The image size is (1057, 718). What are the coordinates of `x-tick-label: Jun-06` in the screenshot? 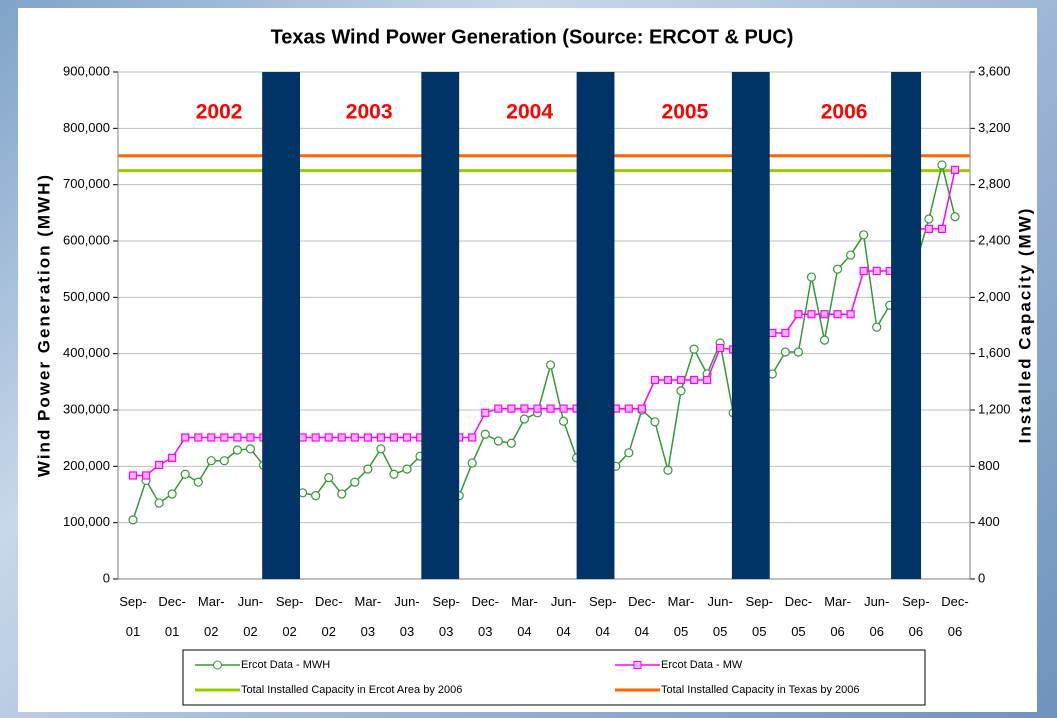 It's located at (876, 616).